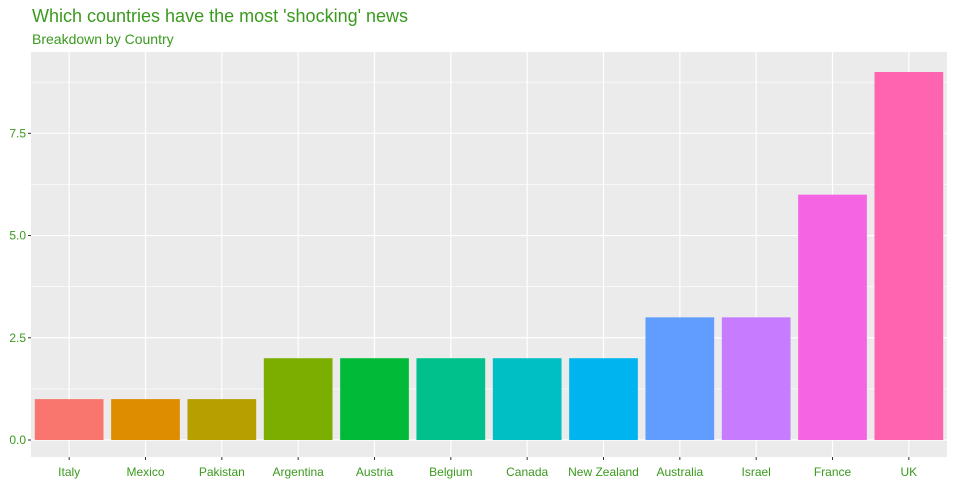  Describe the element at coordinates (145, 419) in the screenshot. I see `bar-mexico` at that location.